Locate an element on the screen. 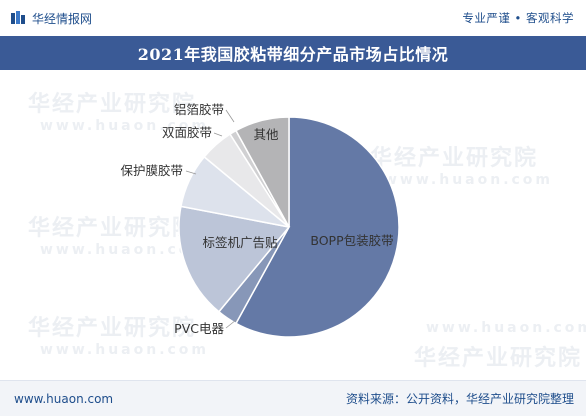  slice-label: BOPP包装胶带 is located at coordinates (351, 240).